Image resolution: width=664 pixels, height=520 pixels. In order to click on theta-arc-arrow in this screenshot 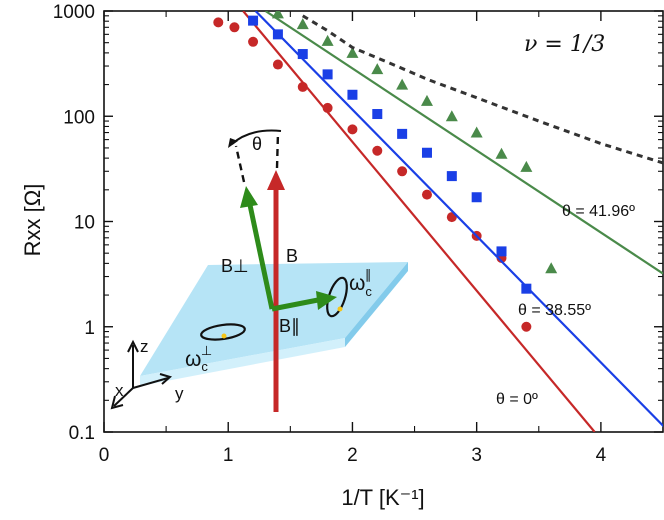, I will do `click(233, 143)`.